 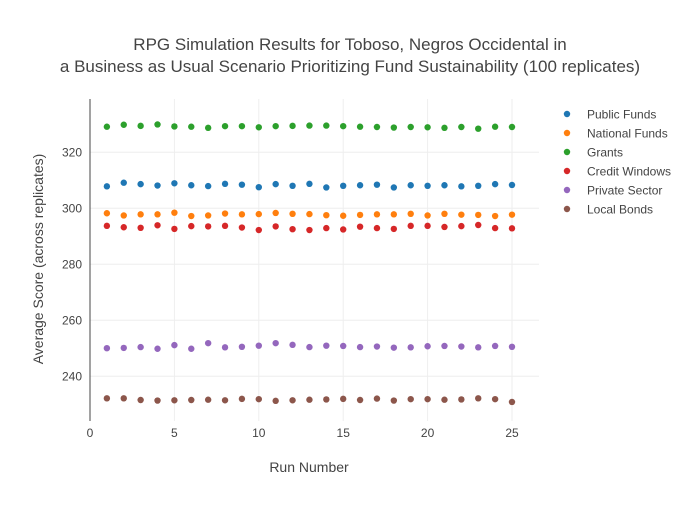 What do you see at coordinates (567, 133) in the screenshot?
I see `legend-marker-national-funds` at bounding box center [567, 133].